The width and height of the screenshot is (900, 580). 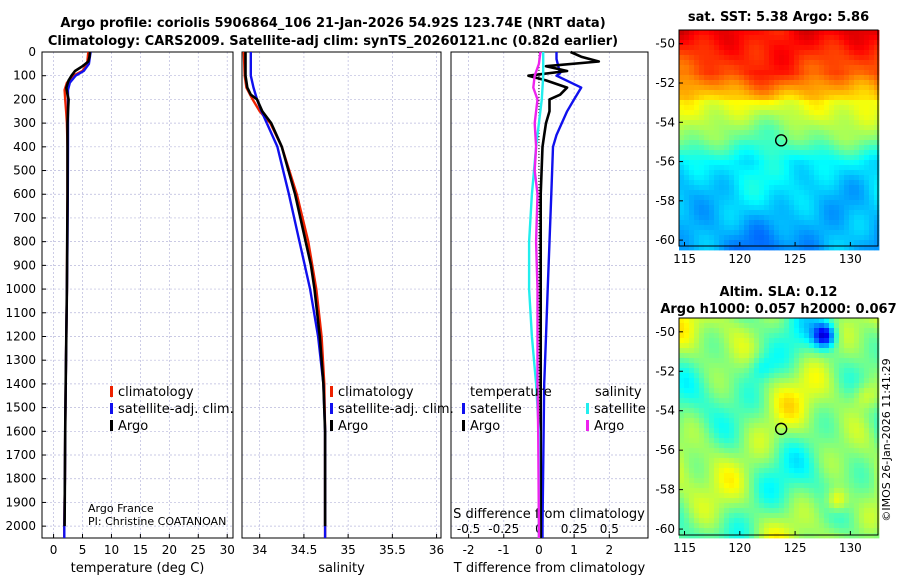 I want to click on x-axis-label: temperature (deg C), so click(x=138, y=568).